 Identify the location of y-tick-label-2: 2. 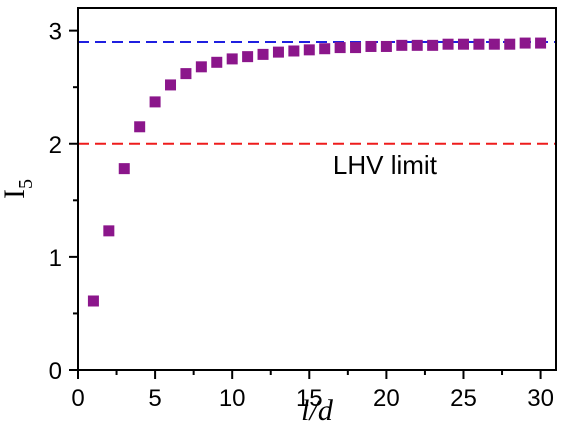
(55, 145).